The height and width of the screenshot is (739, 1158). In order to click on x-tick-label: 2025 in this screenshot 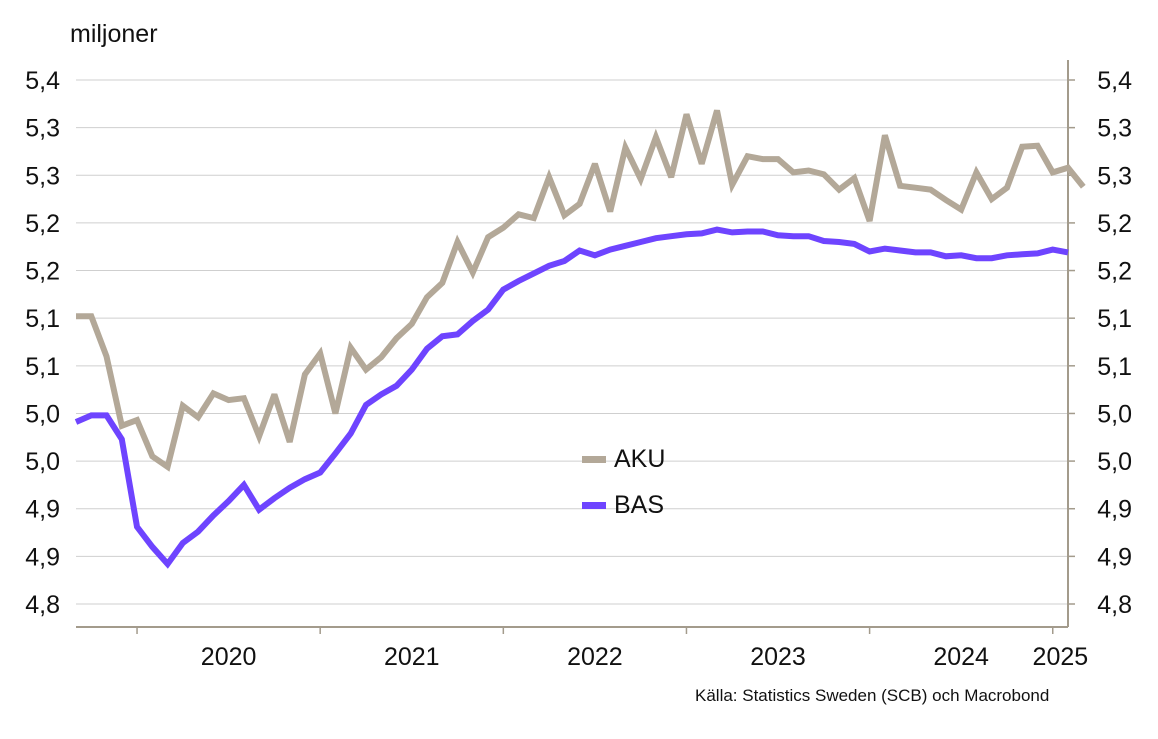, I will do `click(1061, 657)`.